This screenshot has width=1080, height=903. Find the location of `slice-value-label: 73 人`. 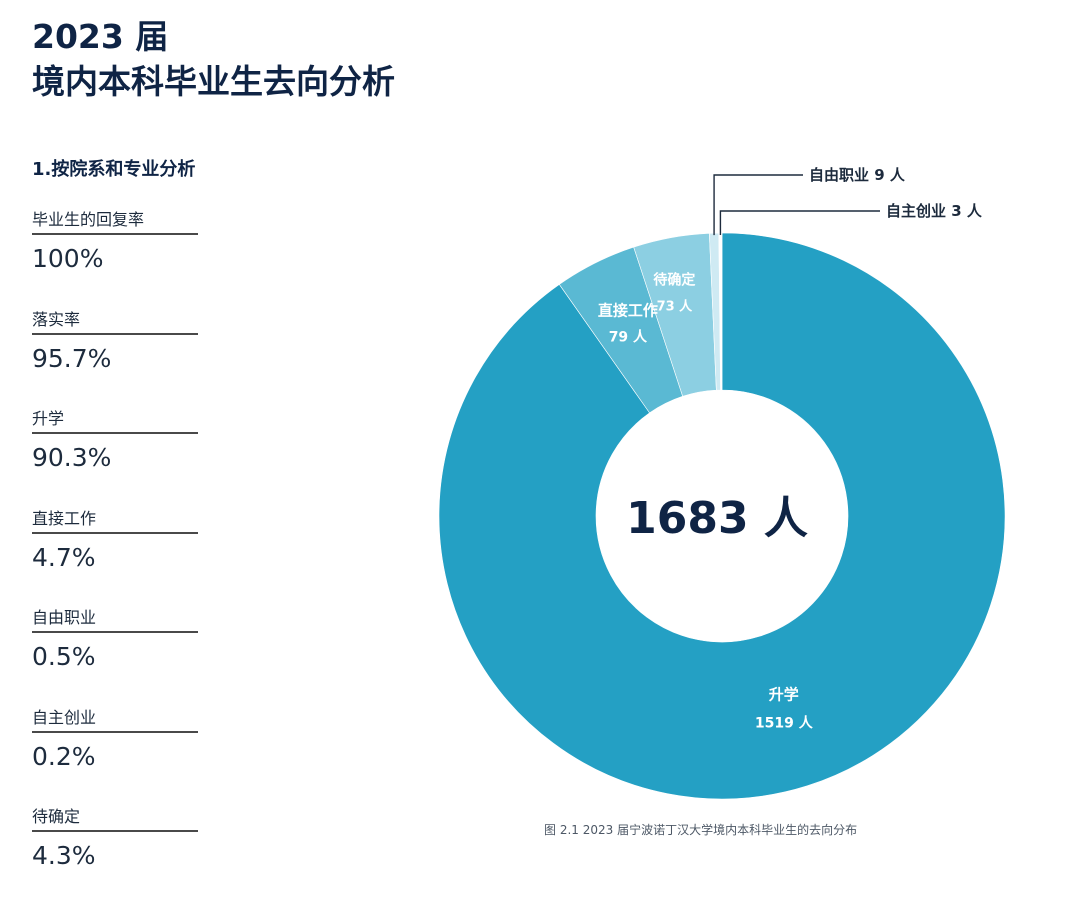

slice-value-label: 73 人 is located at coordinates (675, 307).